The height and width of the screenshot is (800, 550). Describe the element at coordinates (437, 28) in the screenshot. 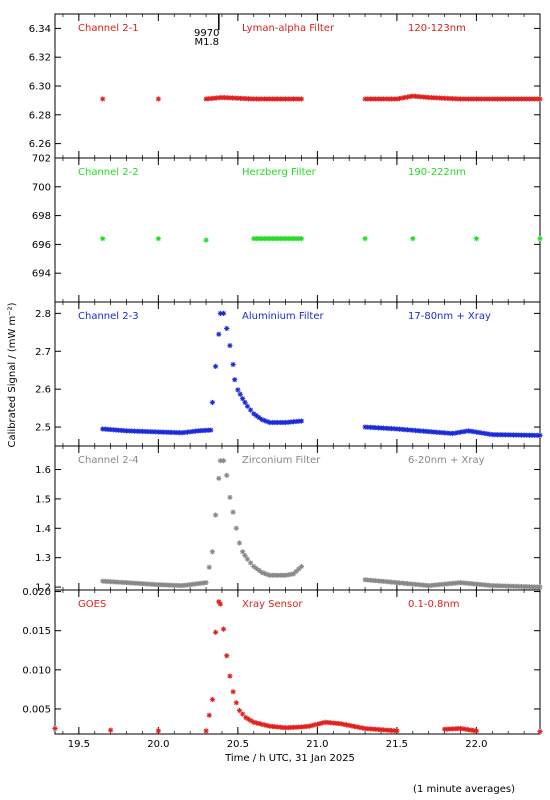

I see `panel-1-band-label: 120-123nm` at that location.